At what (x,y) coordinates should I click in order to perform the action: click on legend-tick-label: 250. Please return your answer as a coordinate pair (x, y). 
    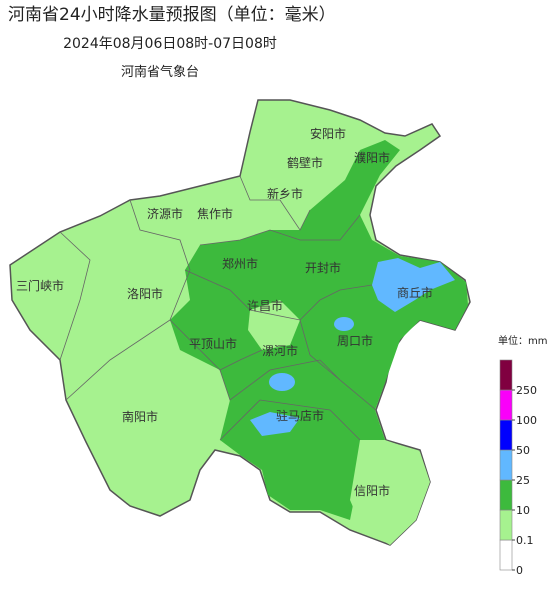
    Looking at the image, I should click on (526, 390).